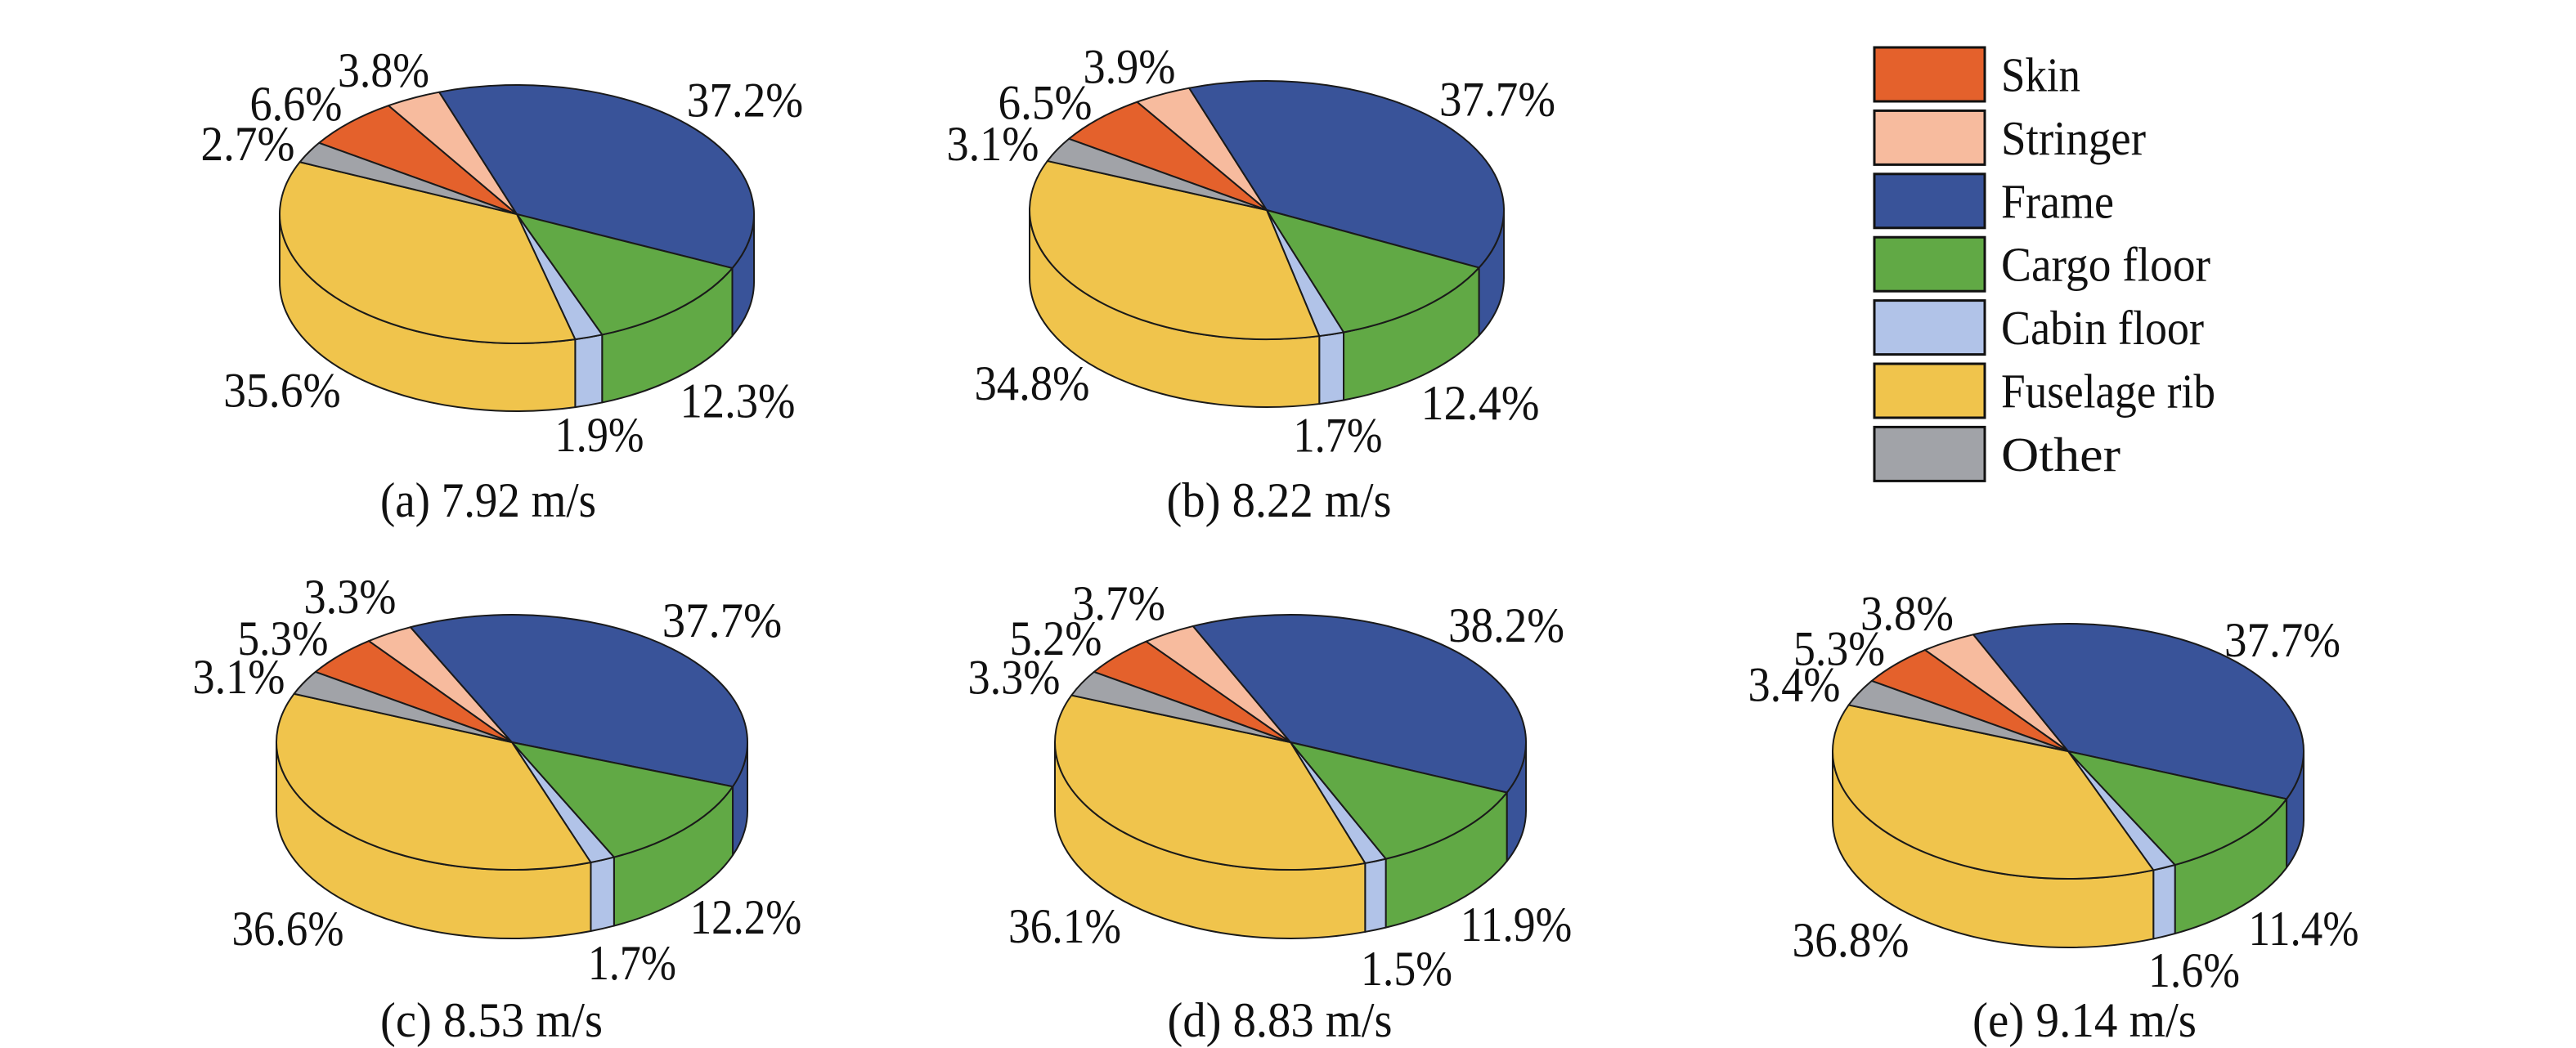  Describe the element at coordinates (1280, 1020) in the screenshot. I see `svg-text: (d) 8.83 m/s` at that location.